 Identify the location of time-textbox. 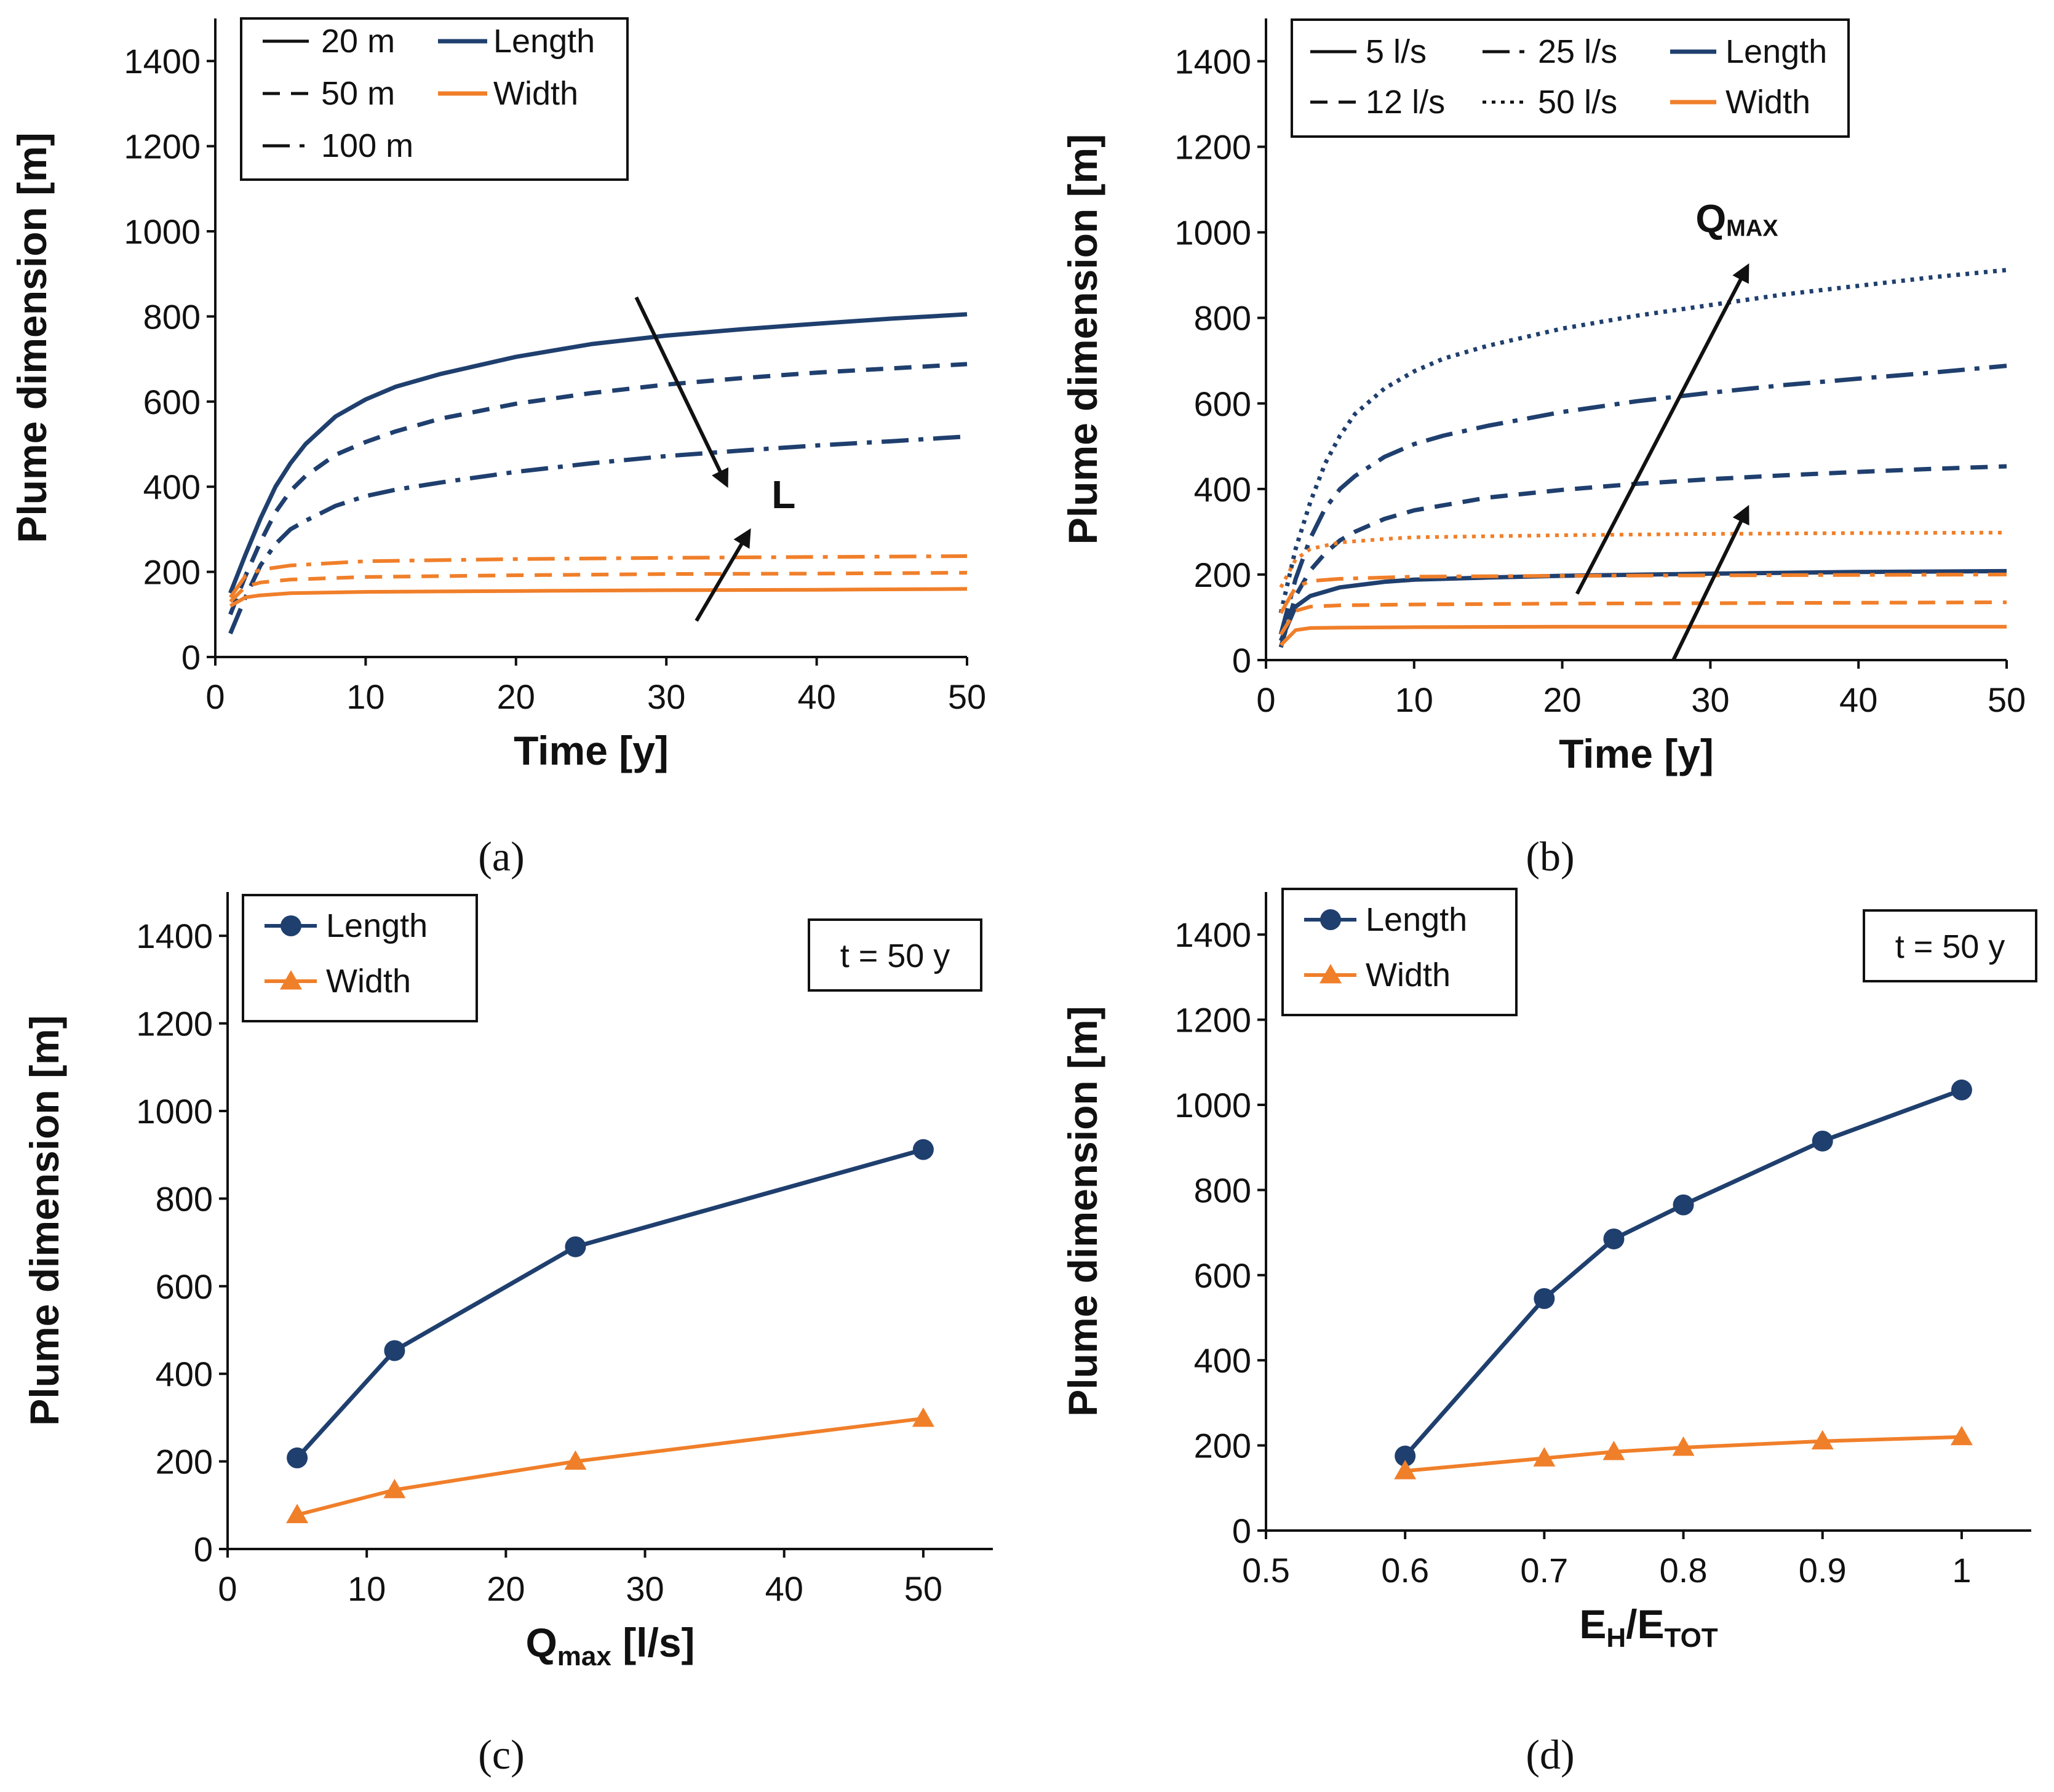
(895, 955).